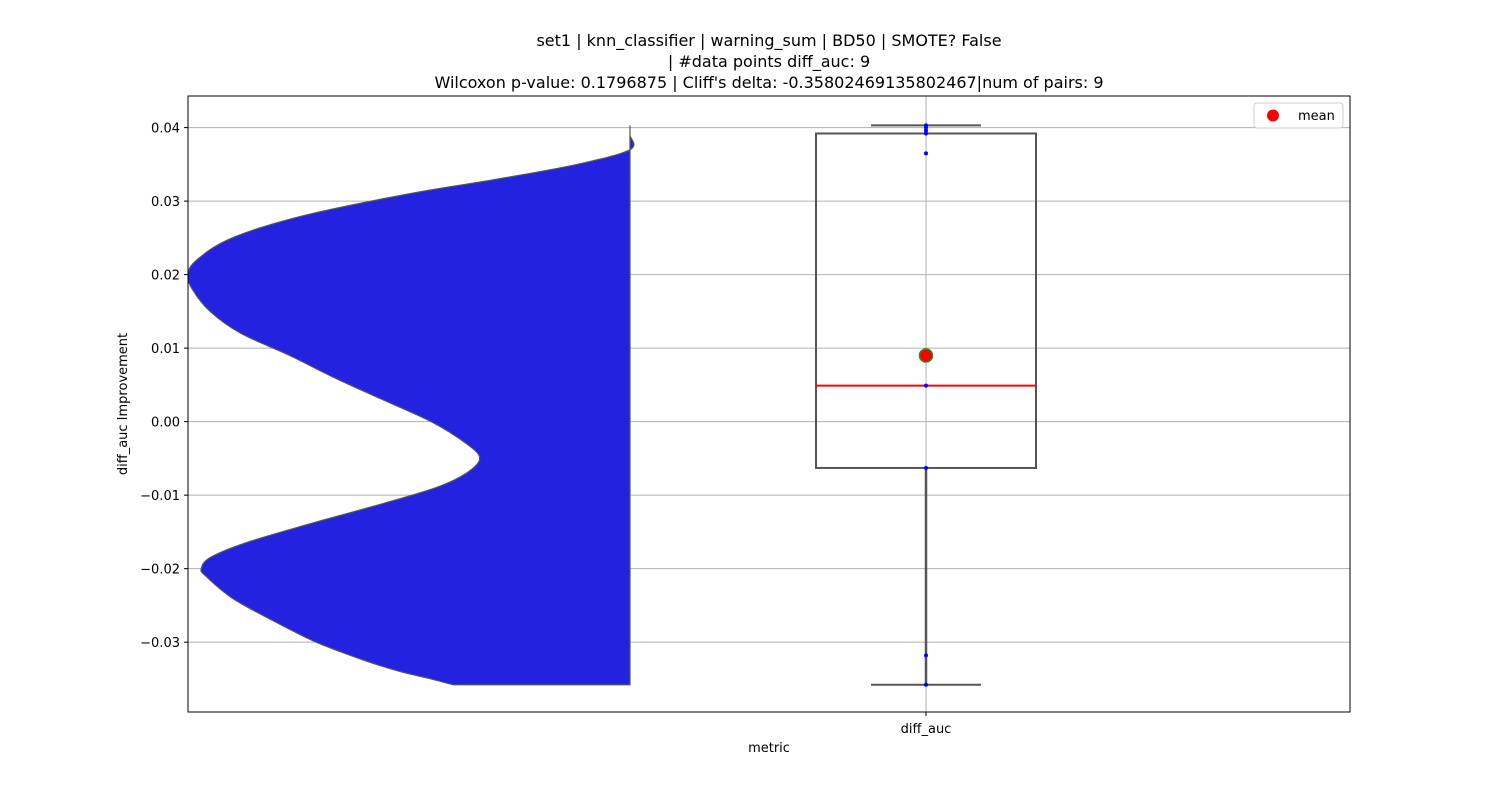 The width and height of the screenshot is (1500, 800). I want to click on title-line-2: | #data points diff_auc: 9, so click(769, 62).